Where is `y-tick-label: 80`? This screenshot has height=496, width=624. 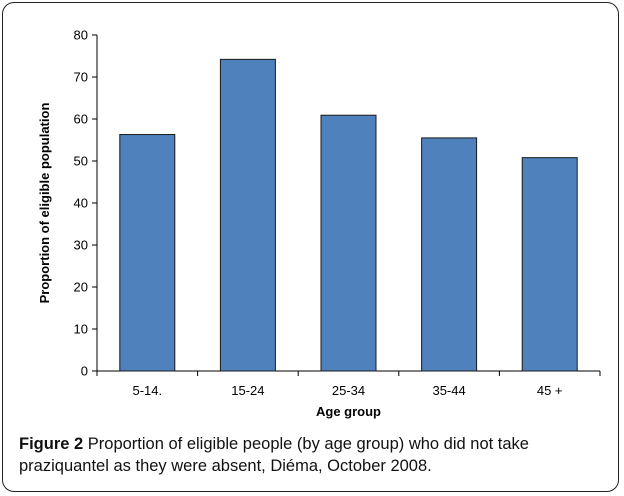
y-tick-label: 80 is located at coordinates (81, 35).